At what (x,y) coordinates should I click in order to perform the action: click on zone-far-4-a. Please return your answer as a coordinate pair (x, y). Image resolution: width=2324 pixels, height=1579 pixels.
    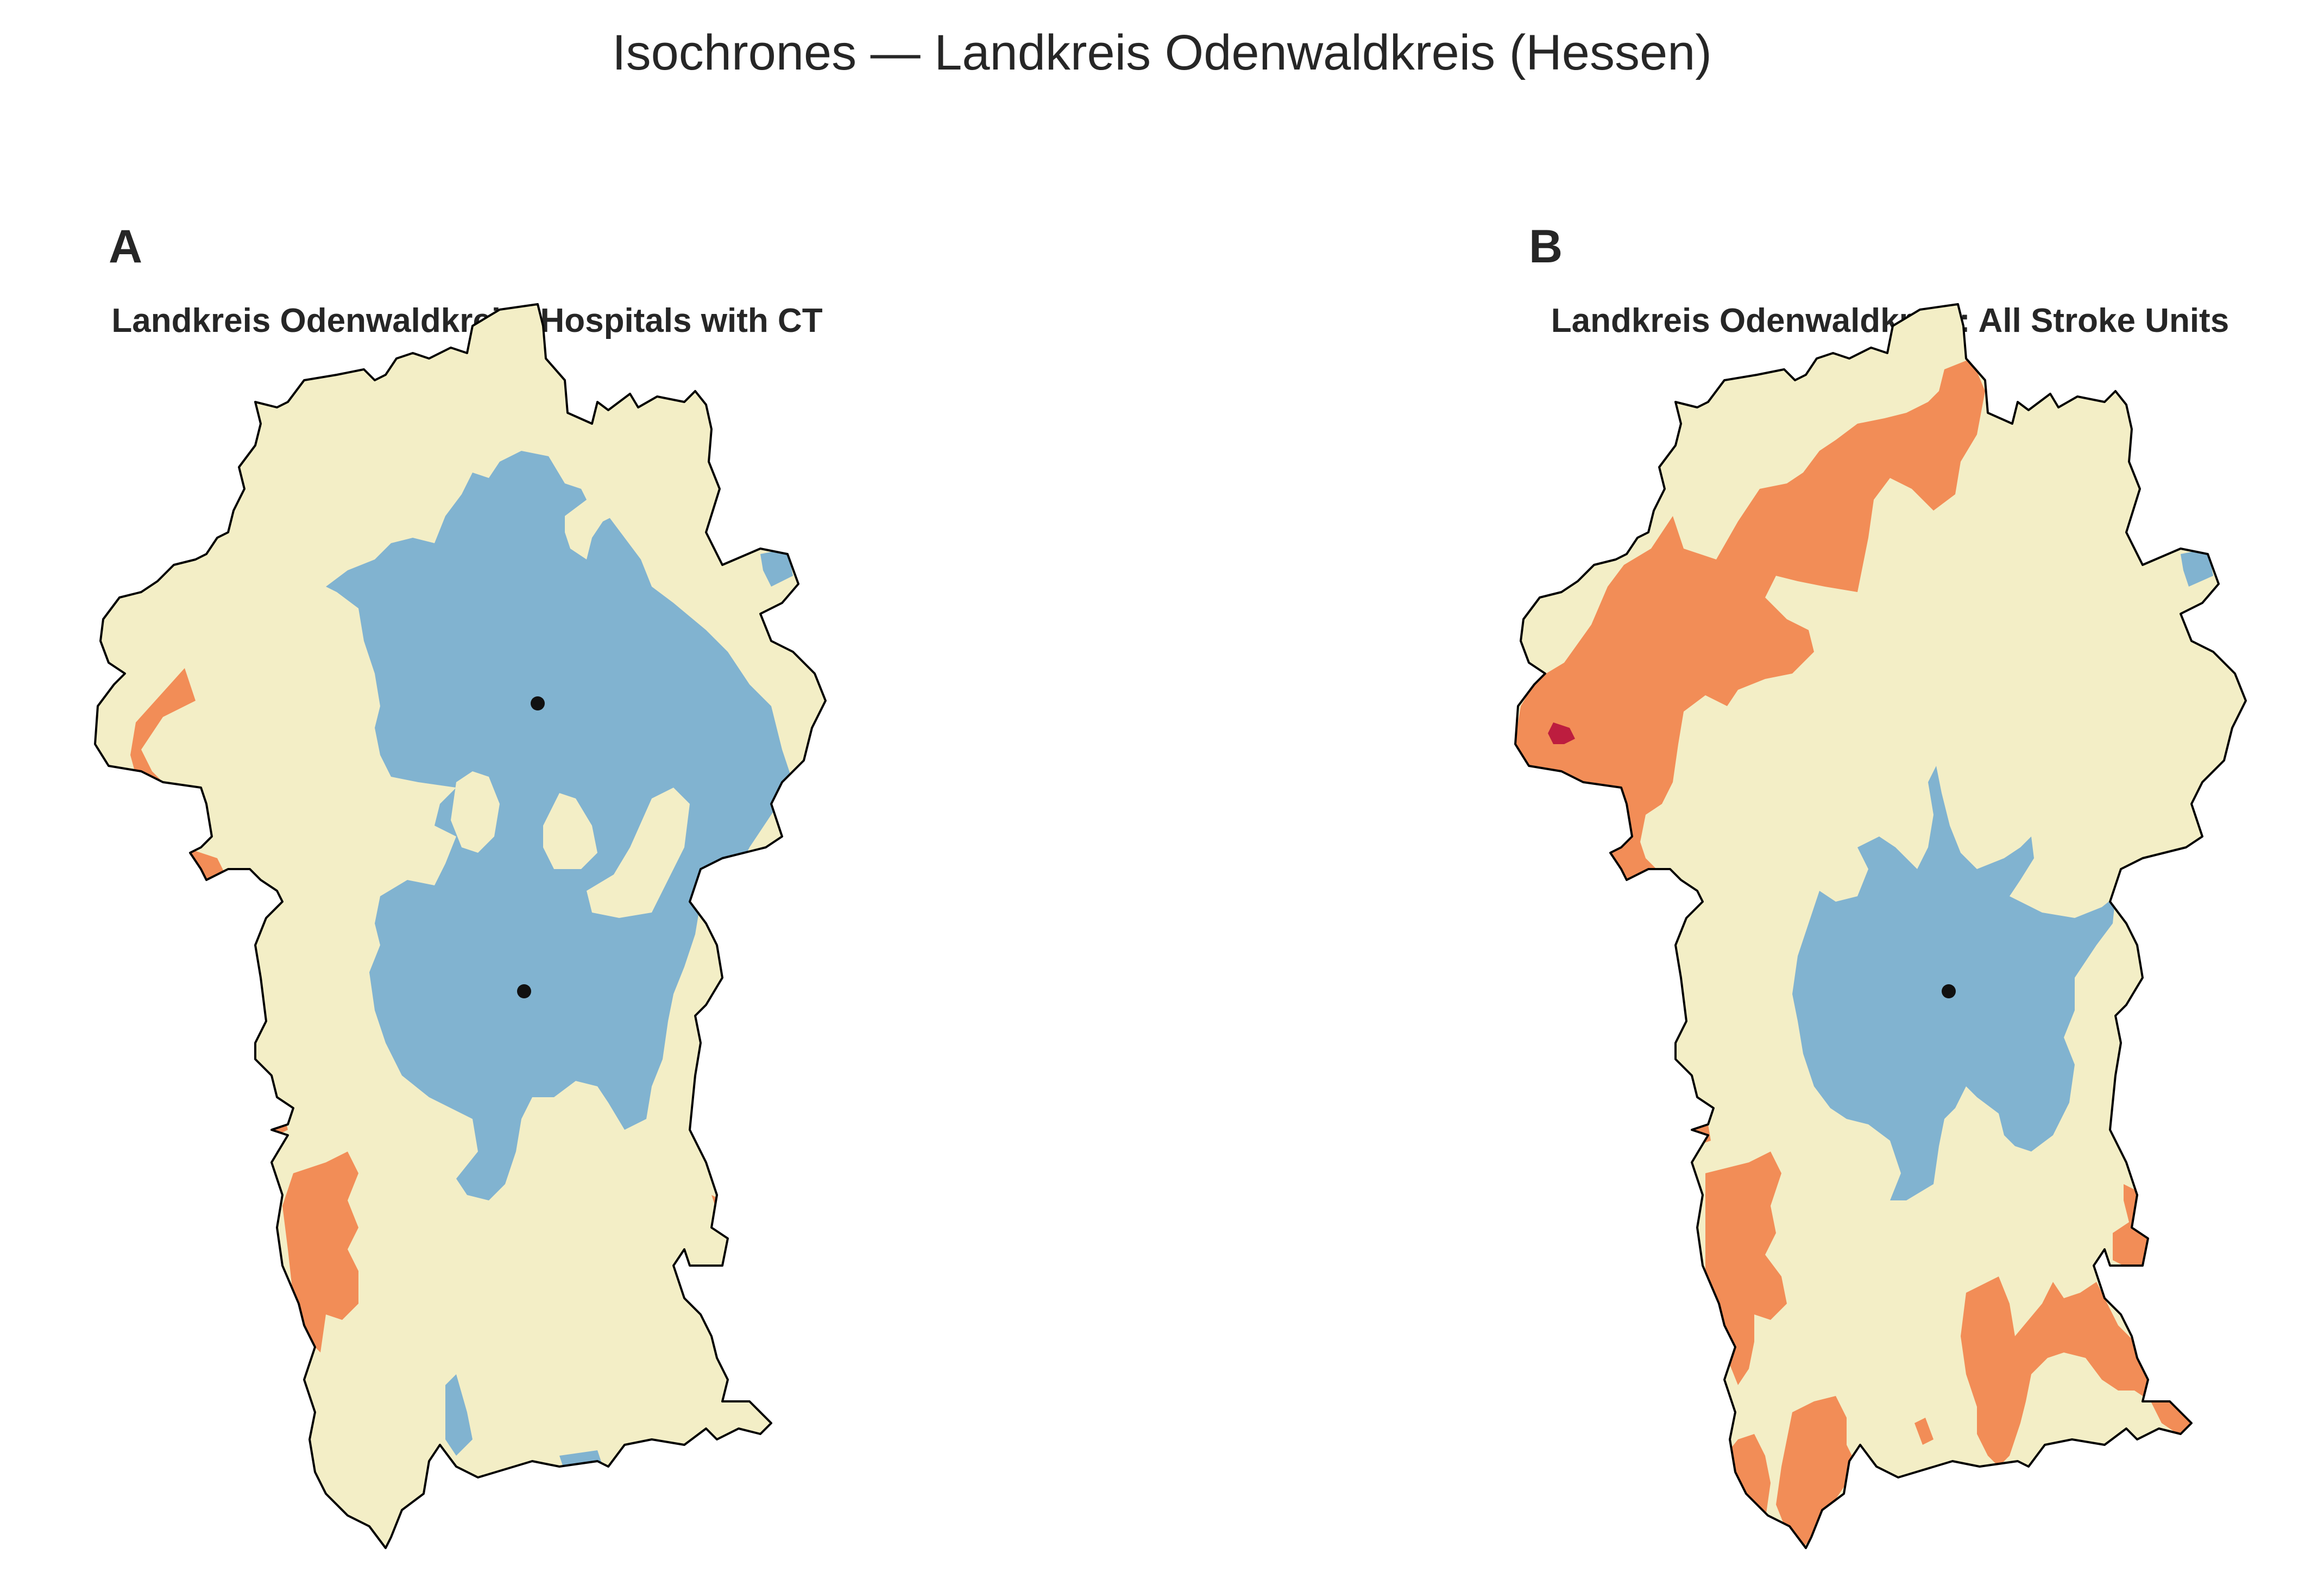
    Looking at the image, I should click on (320, 1252).